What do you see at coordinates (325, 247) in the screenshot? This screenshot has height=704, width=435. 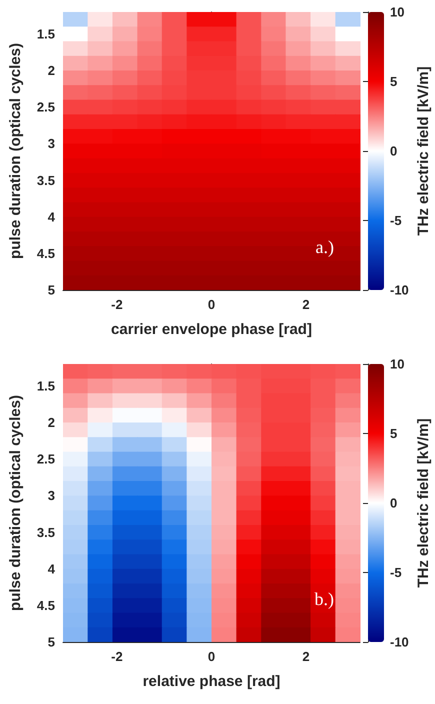 I see `annotation: a.)` at bounding box center [325, 247].